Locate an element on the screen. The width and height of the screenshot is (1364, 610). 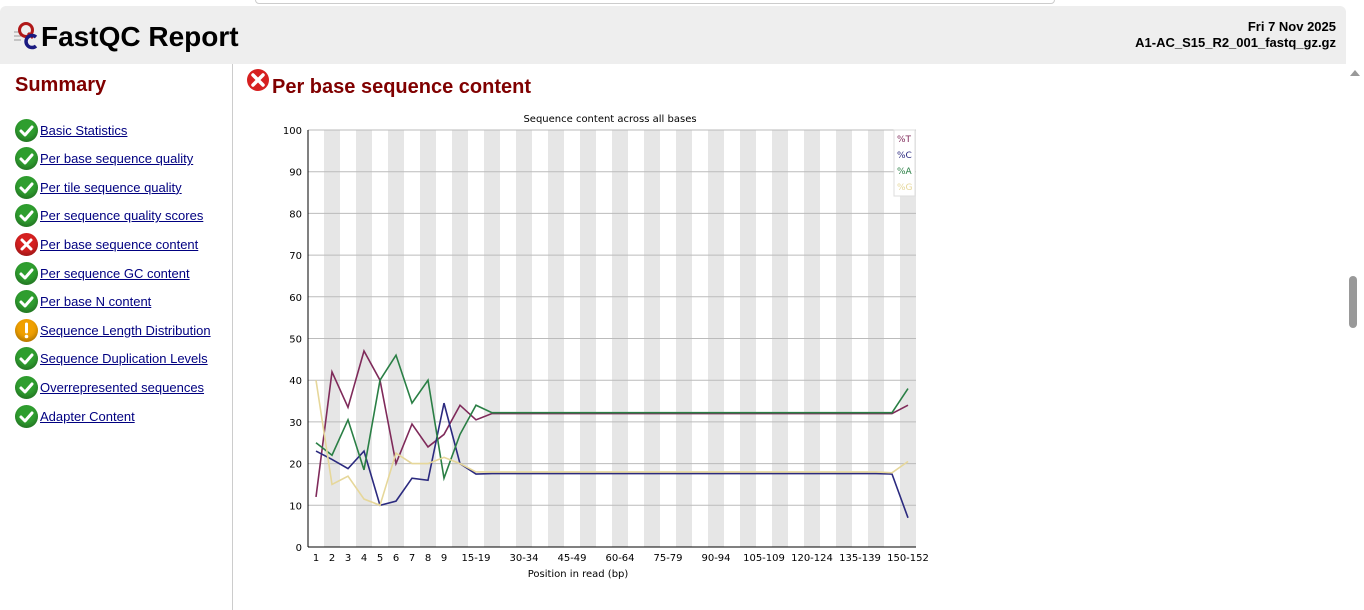
report-title: FastQC Report is located at coordinates (140, 36).